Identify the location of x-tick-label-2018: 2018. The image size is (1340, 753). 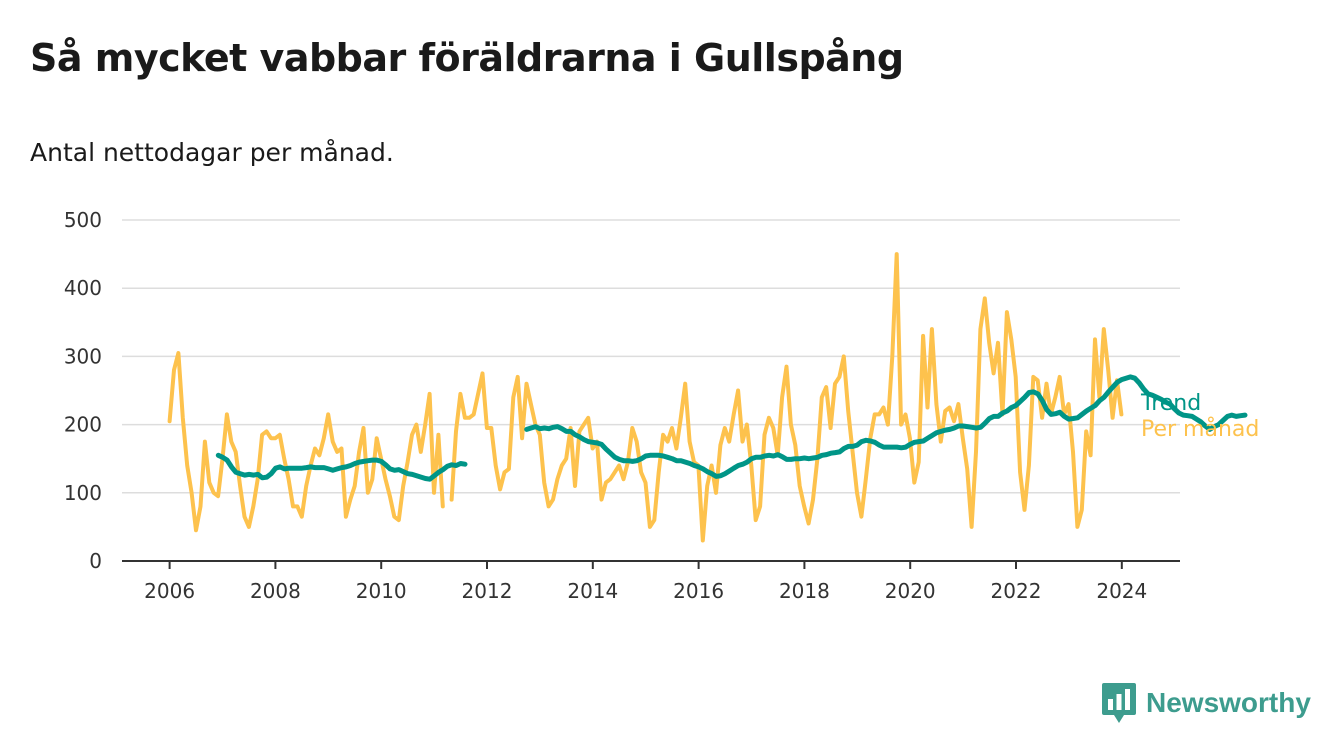
(804, 591).